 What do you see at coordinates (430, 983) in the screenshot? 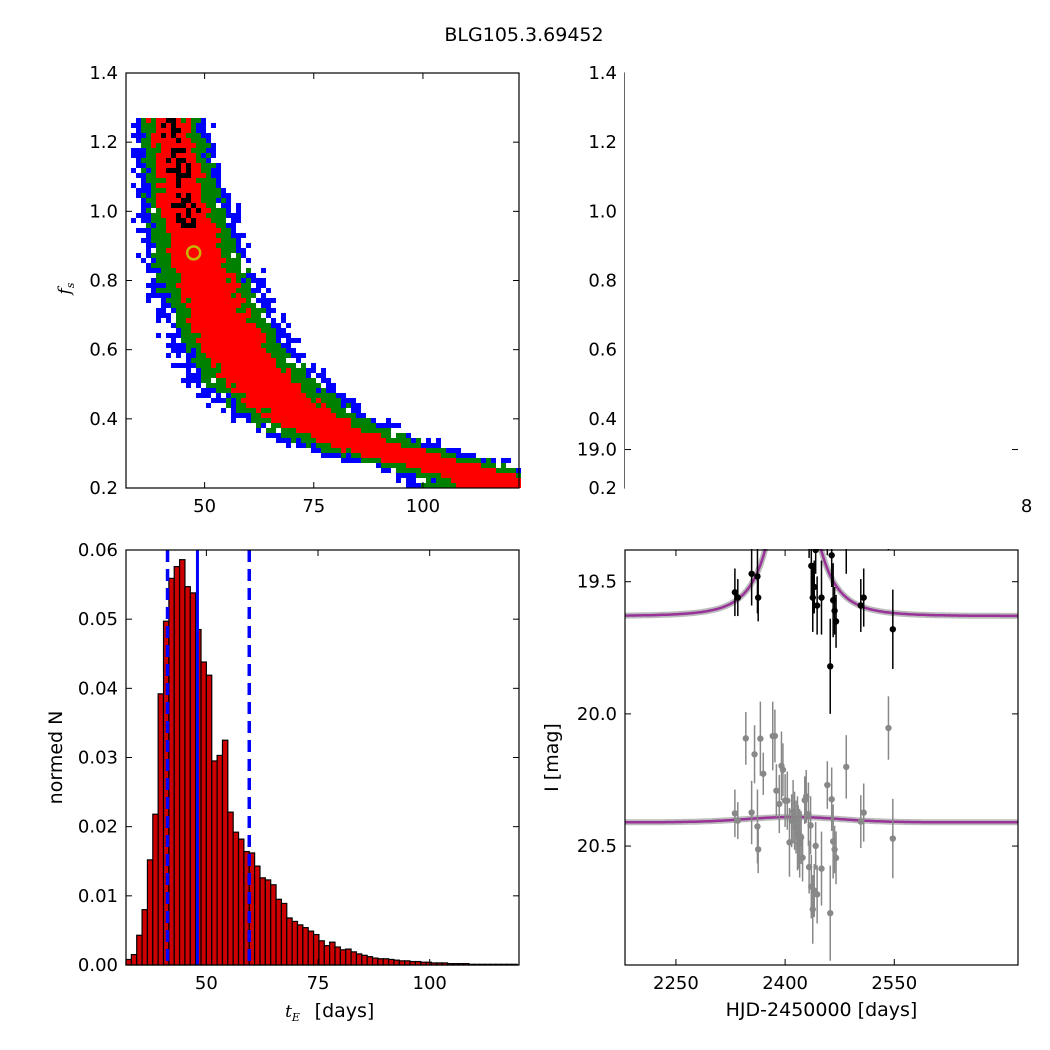
I see `hist-xtick-label: 100` at bounding box center [430, 983].